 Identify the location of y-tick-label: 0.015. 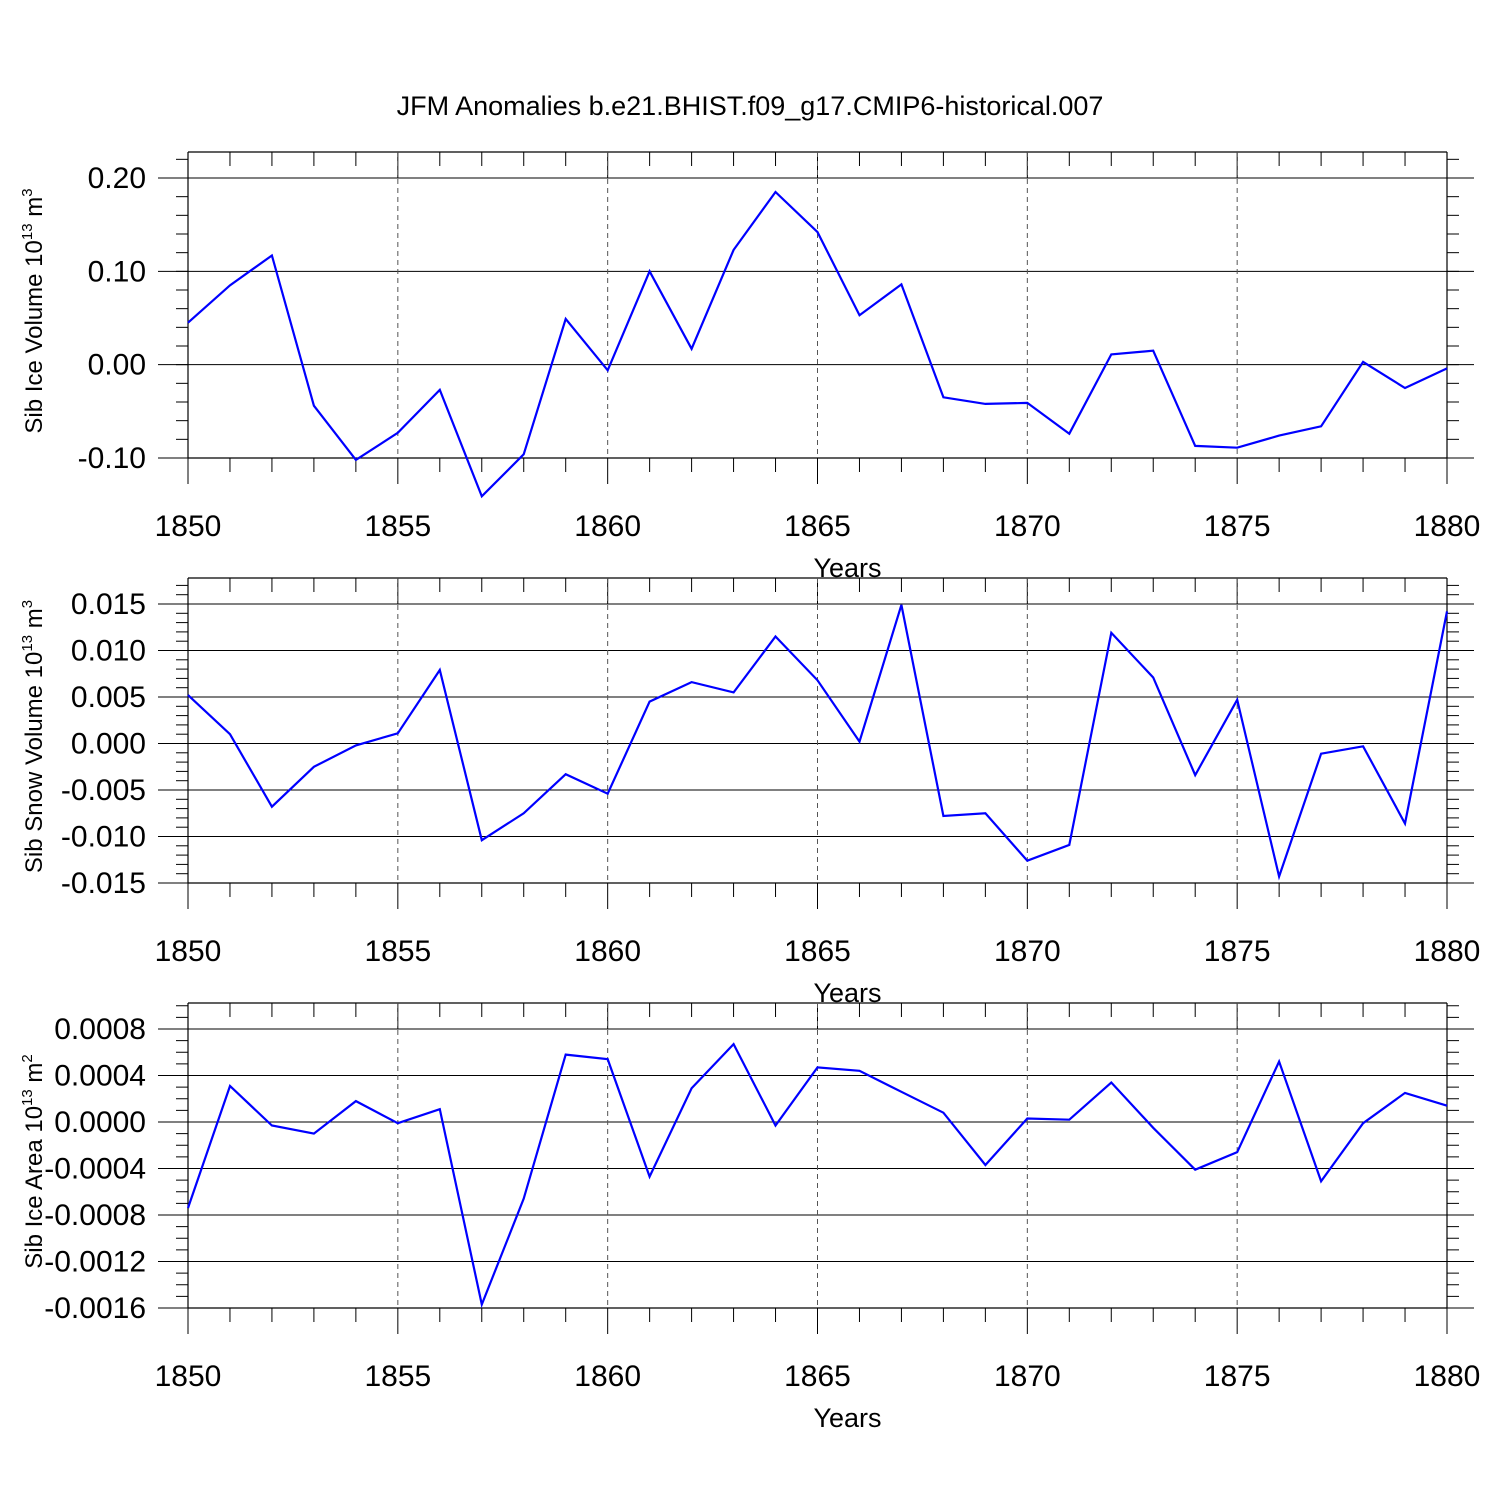
(108, 604).